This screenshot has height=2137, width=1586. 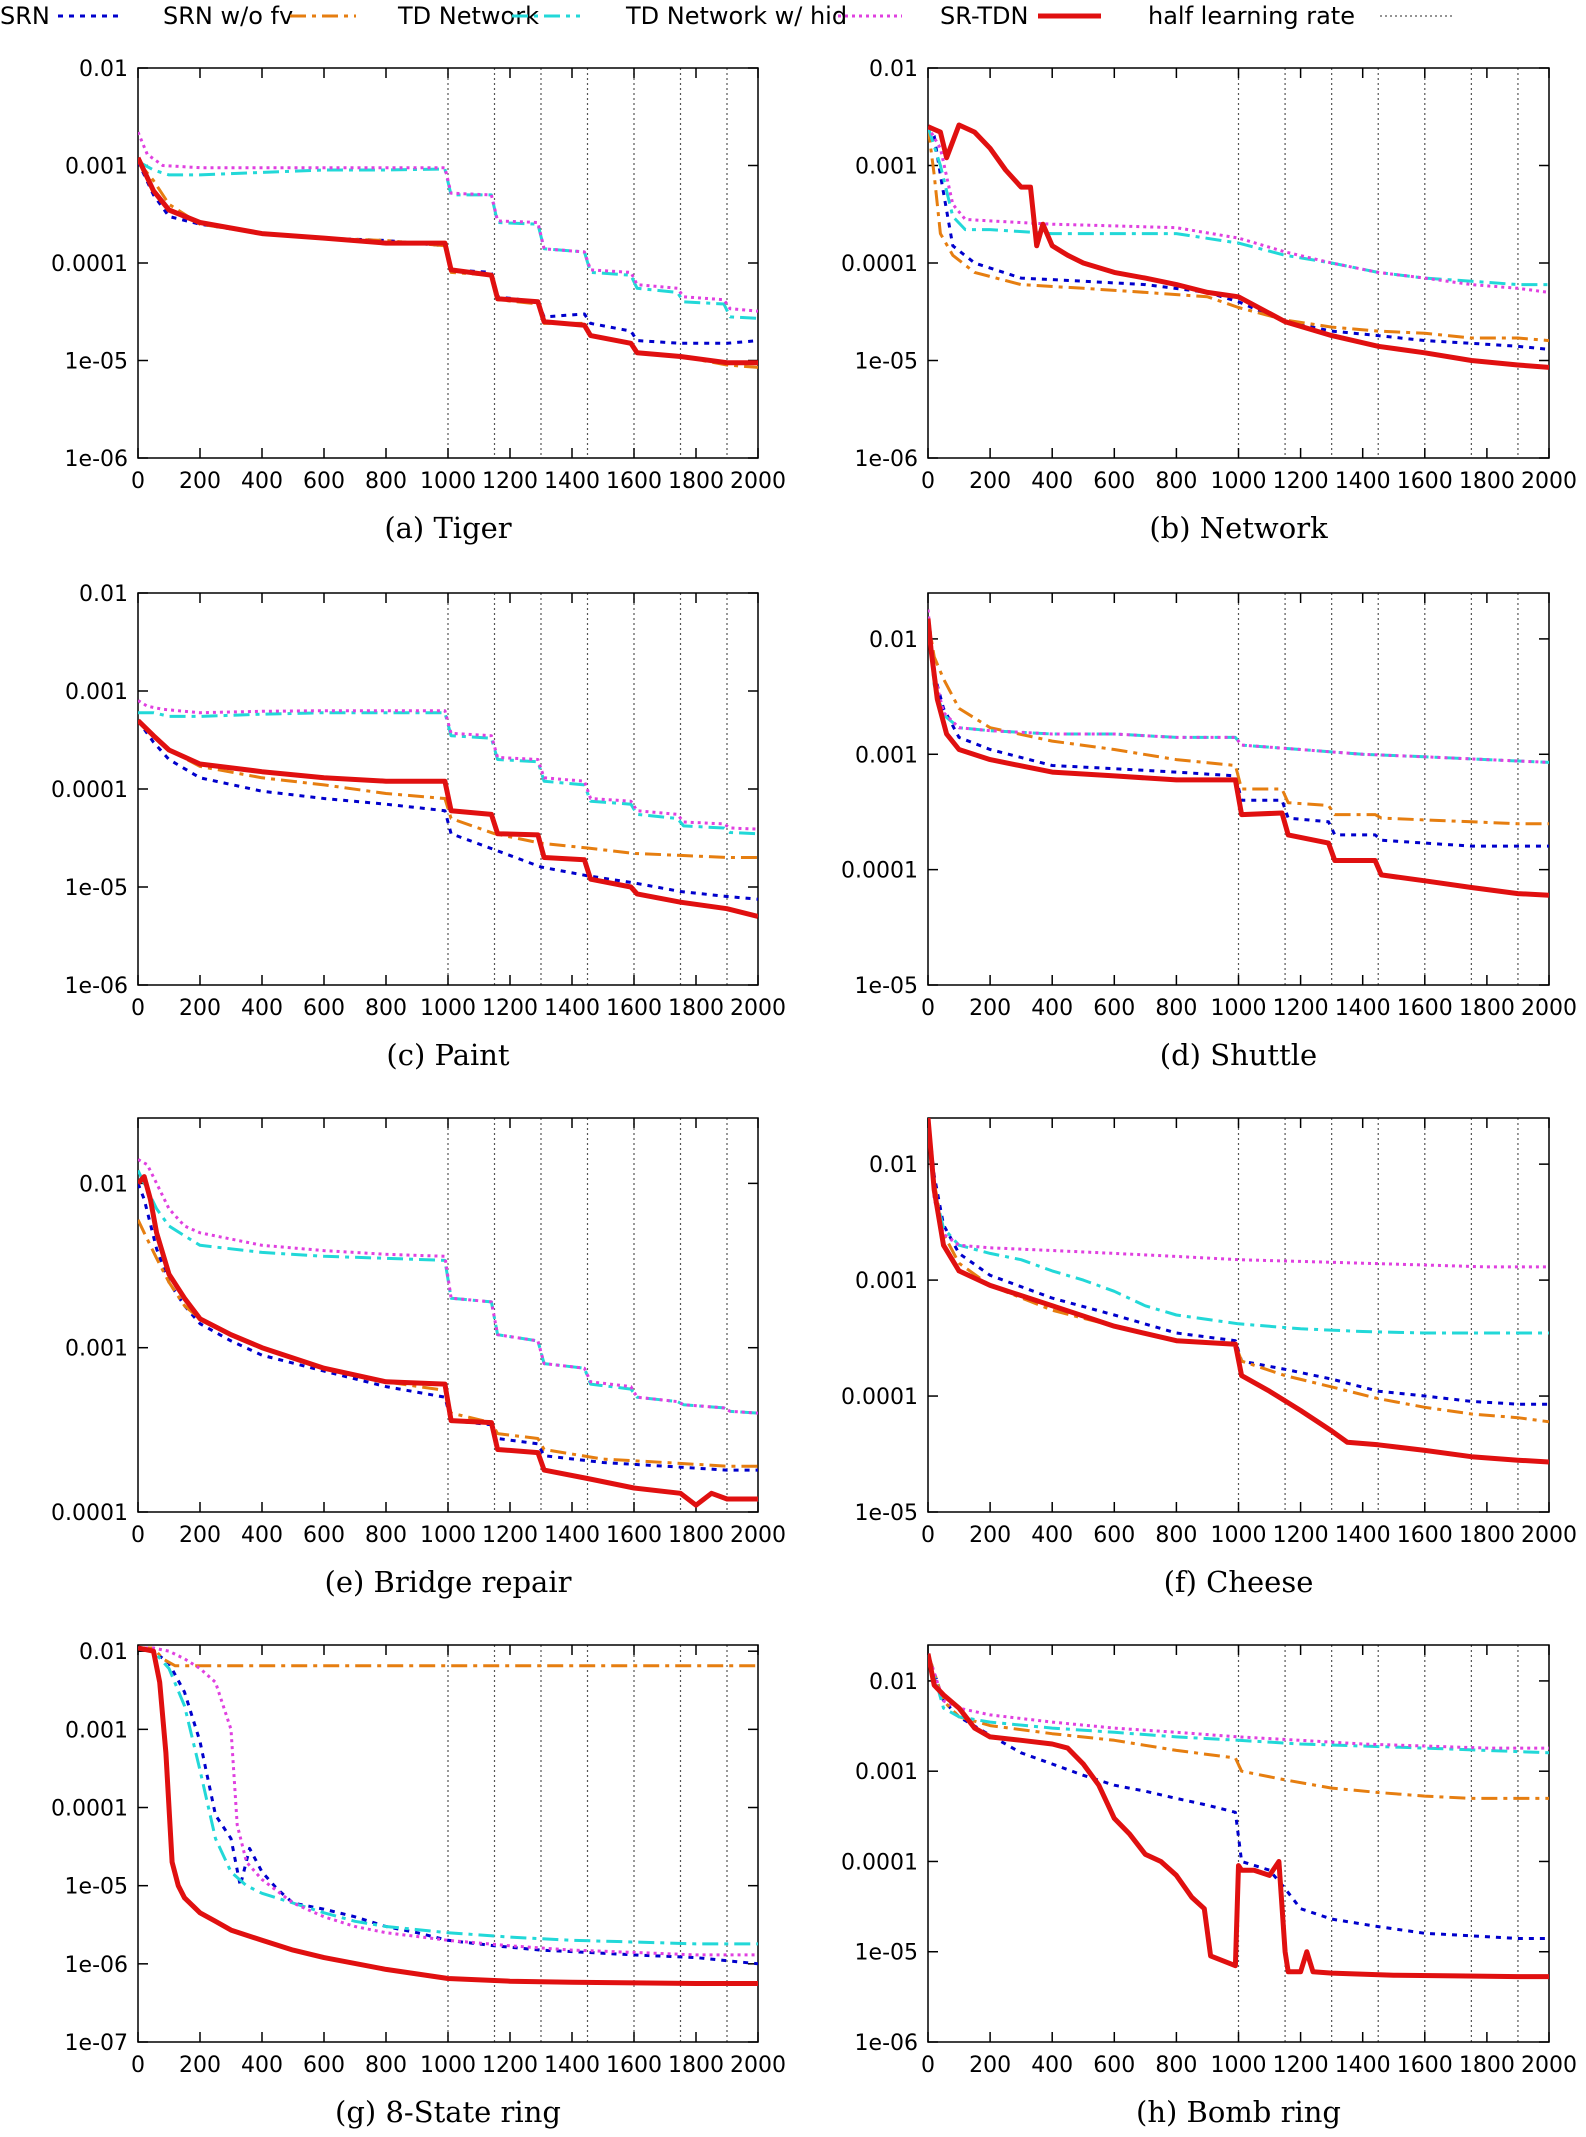 I want to click on panel-caption: (g) 8-State ring, so click(x=448, y=2112).